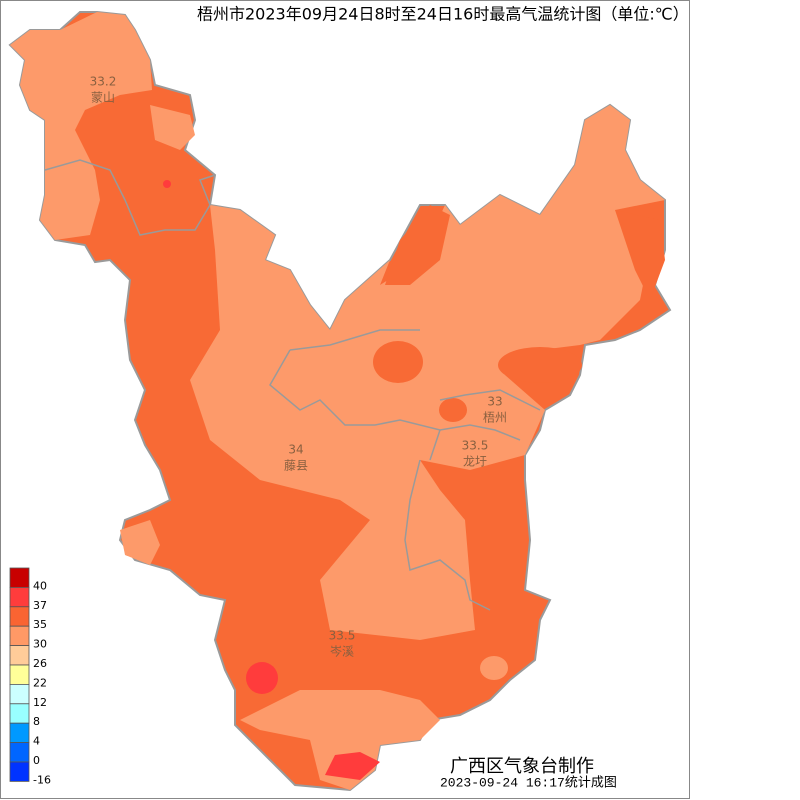 The height and width of the screenshot is (800, 800). Describe the element at coordinates (40, 624) in the screenshot. I see `legend-label: 35` at that location.